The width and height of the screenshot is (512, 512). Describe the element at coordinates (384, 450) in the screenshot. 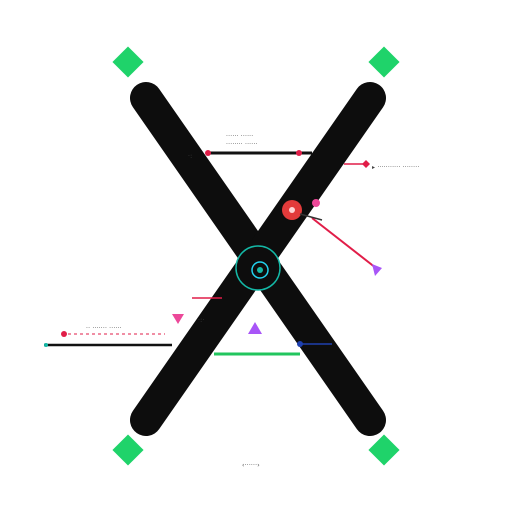

I see `corner-diamond-bottom-right-icon` at that location.